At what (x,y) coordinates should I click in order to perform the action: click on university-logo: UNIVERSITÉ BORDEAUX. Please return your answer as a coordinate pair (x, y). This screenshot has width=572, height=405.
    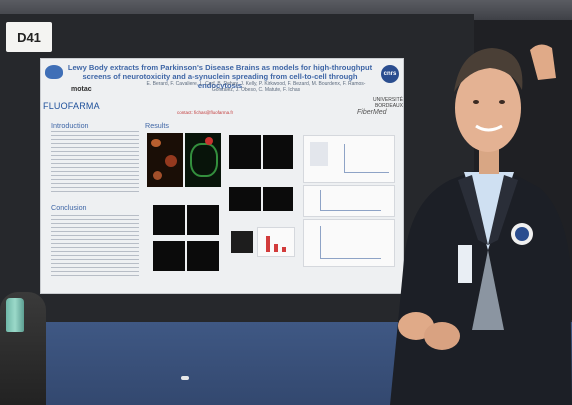
    Looking at the image, I should click on (387, 103).